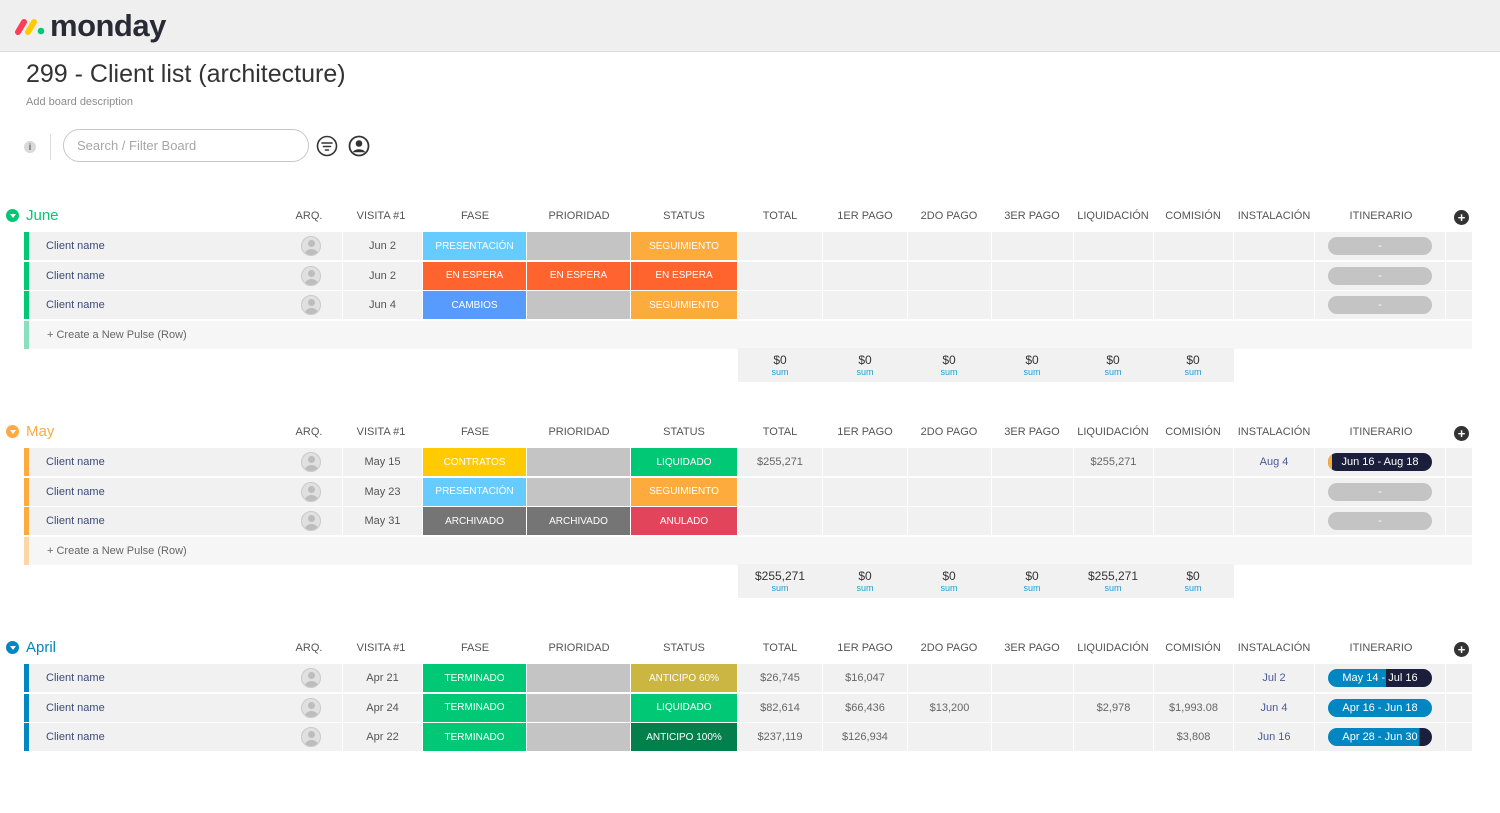 The width and height of the screenshot is (1500, 813). I want to click on priority-cell: ARCHIVADO, so click(578, 521).